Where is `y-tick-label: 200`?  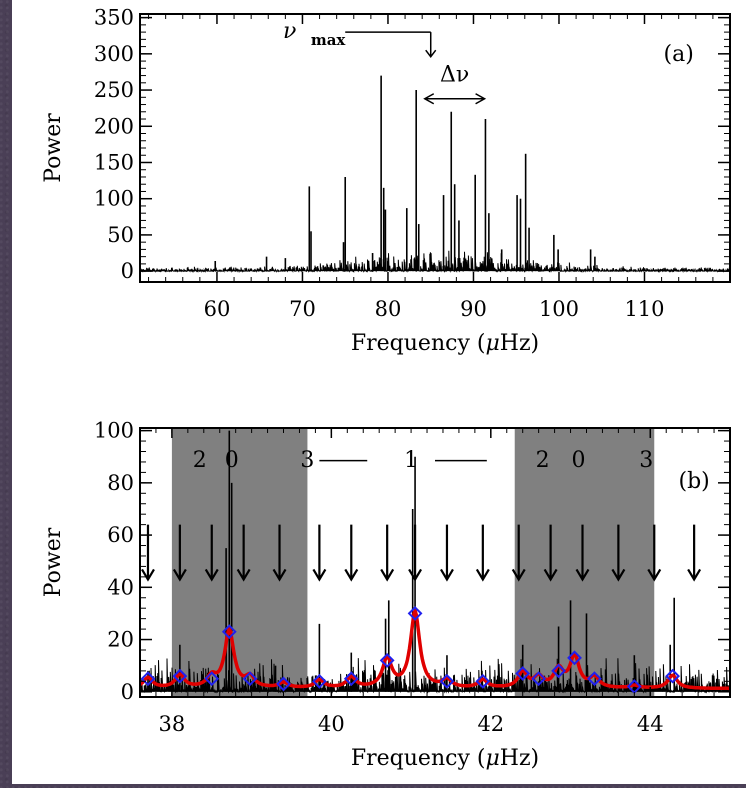 y-tick-label: 200 is located at coordinates (114, 126).